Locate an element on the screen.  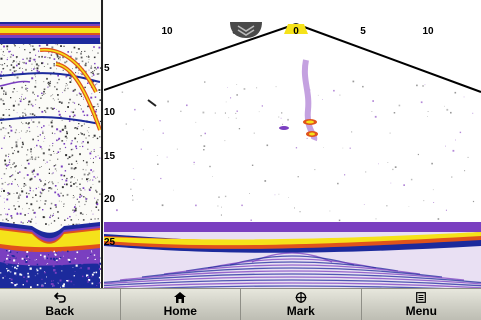
range-tick: 5 is located at coordinates (363, 31).